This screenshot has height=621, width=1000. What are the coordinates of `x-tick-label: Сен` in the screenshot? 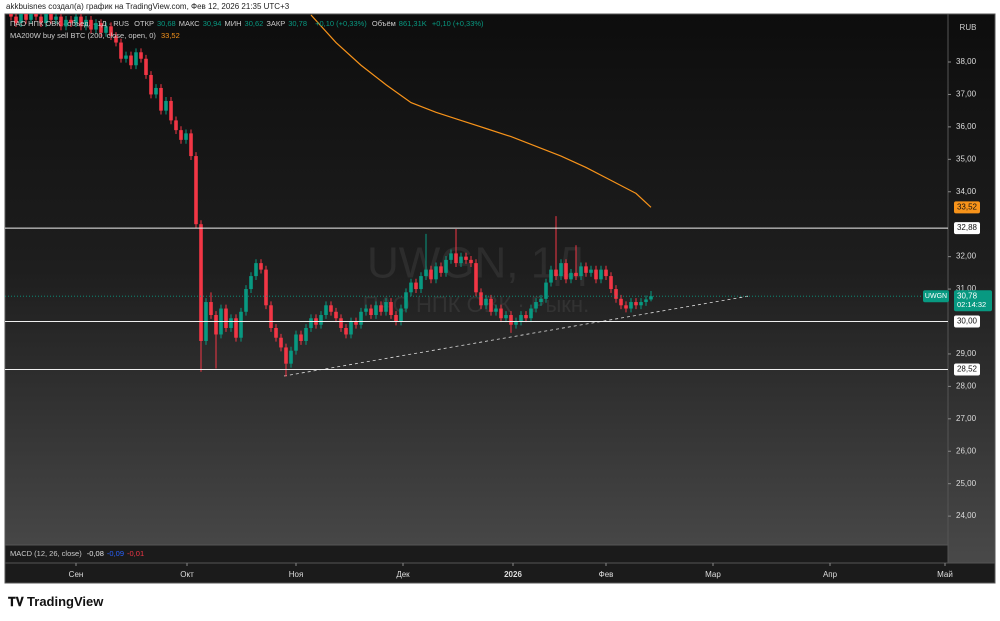 It's located at (76, 574).